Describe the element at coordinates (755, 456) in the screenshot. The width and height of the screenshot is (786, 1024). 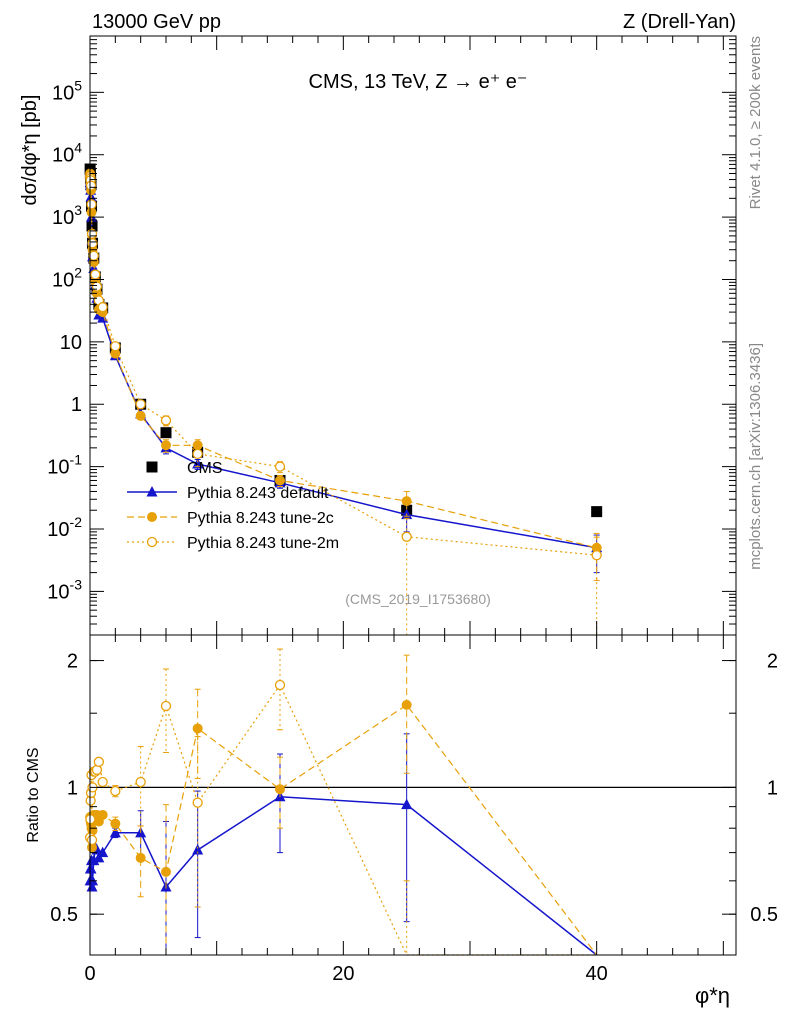
I see `mcplots-label: mcplots.cern.ch [arXiv:1306.3436]` at that location.